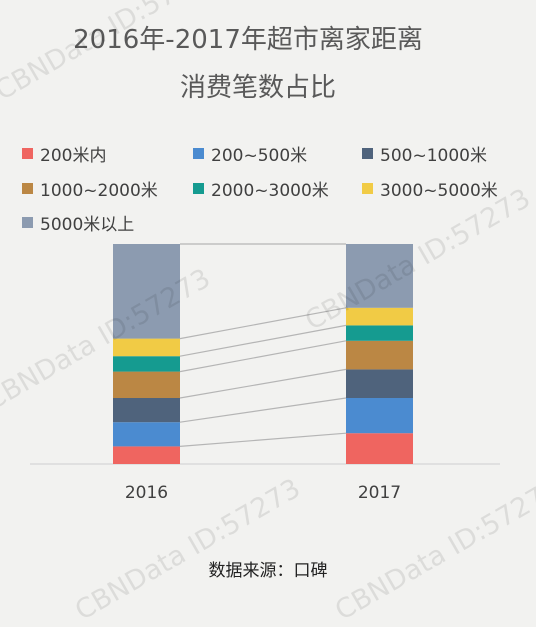  I want to click on x-tick-label: 2017, so click(379, 493).